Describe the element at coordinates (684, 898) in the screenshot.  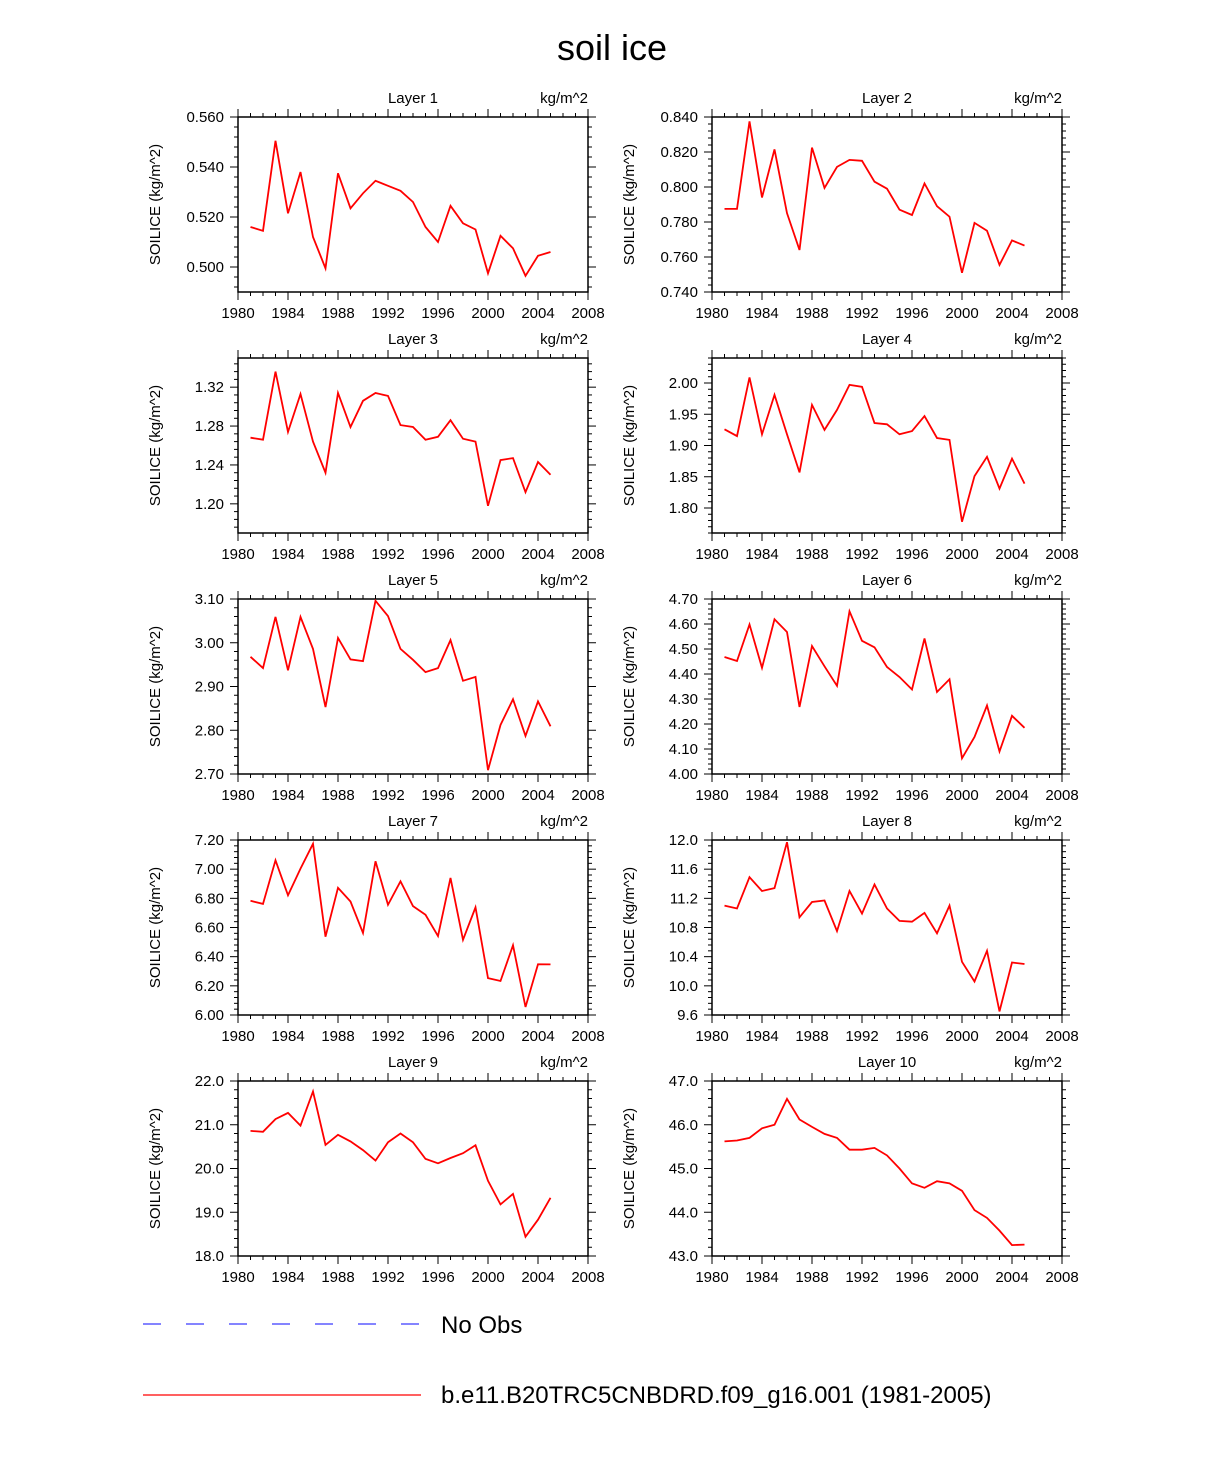
I see `y-tick-label: 11.2` at that location.